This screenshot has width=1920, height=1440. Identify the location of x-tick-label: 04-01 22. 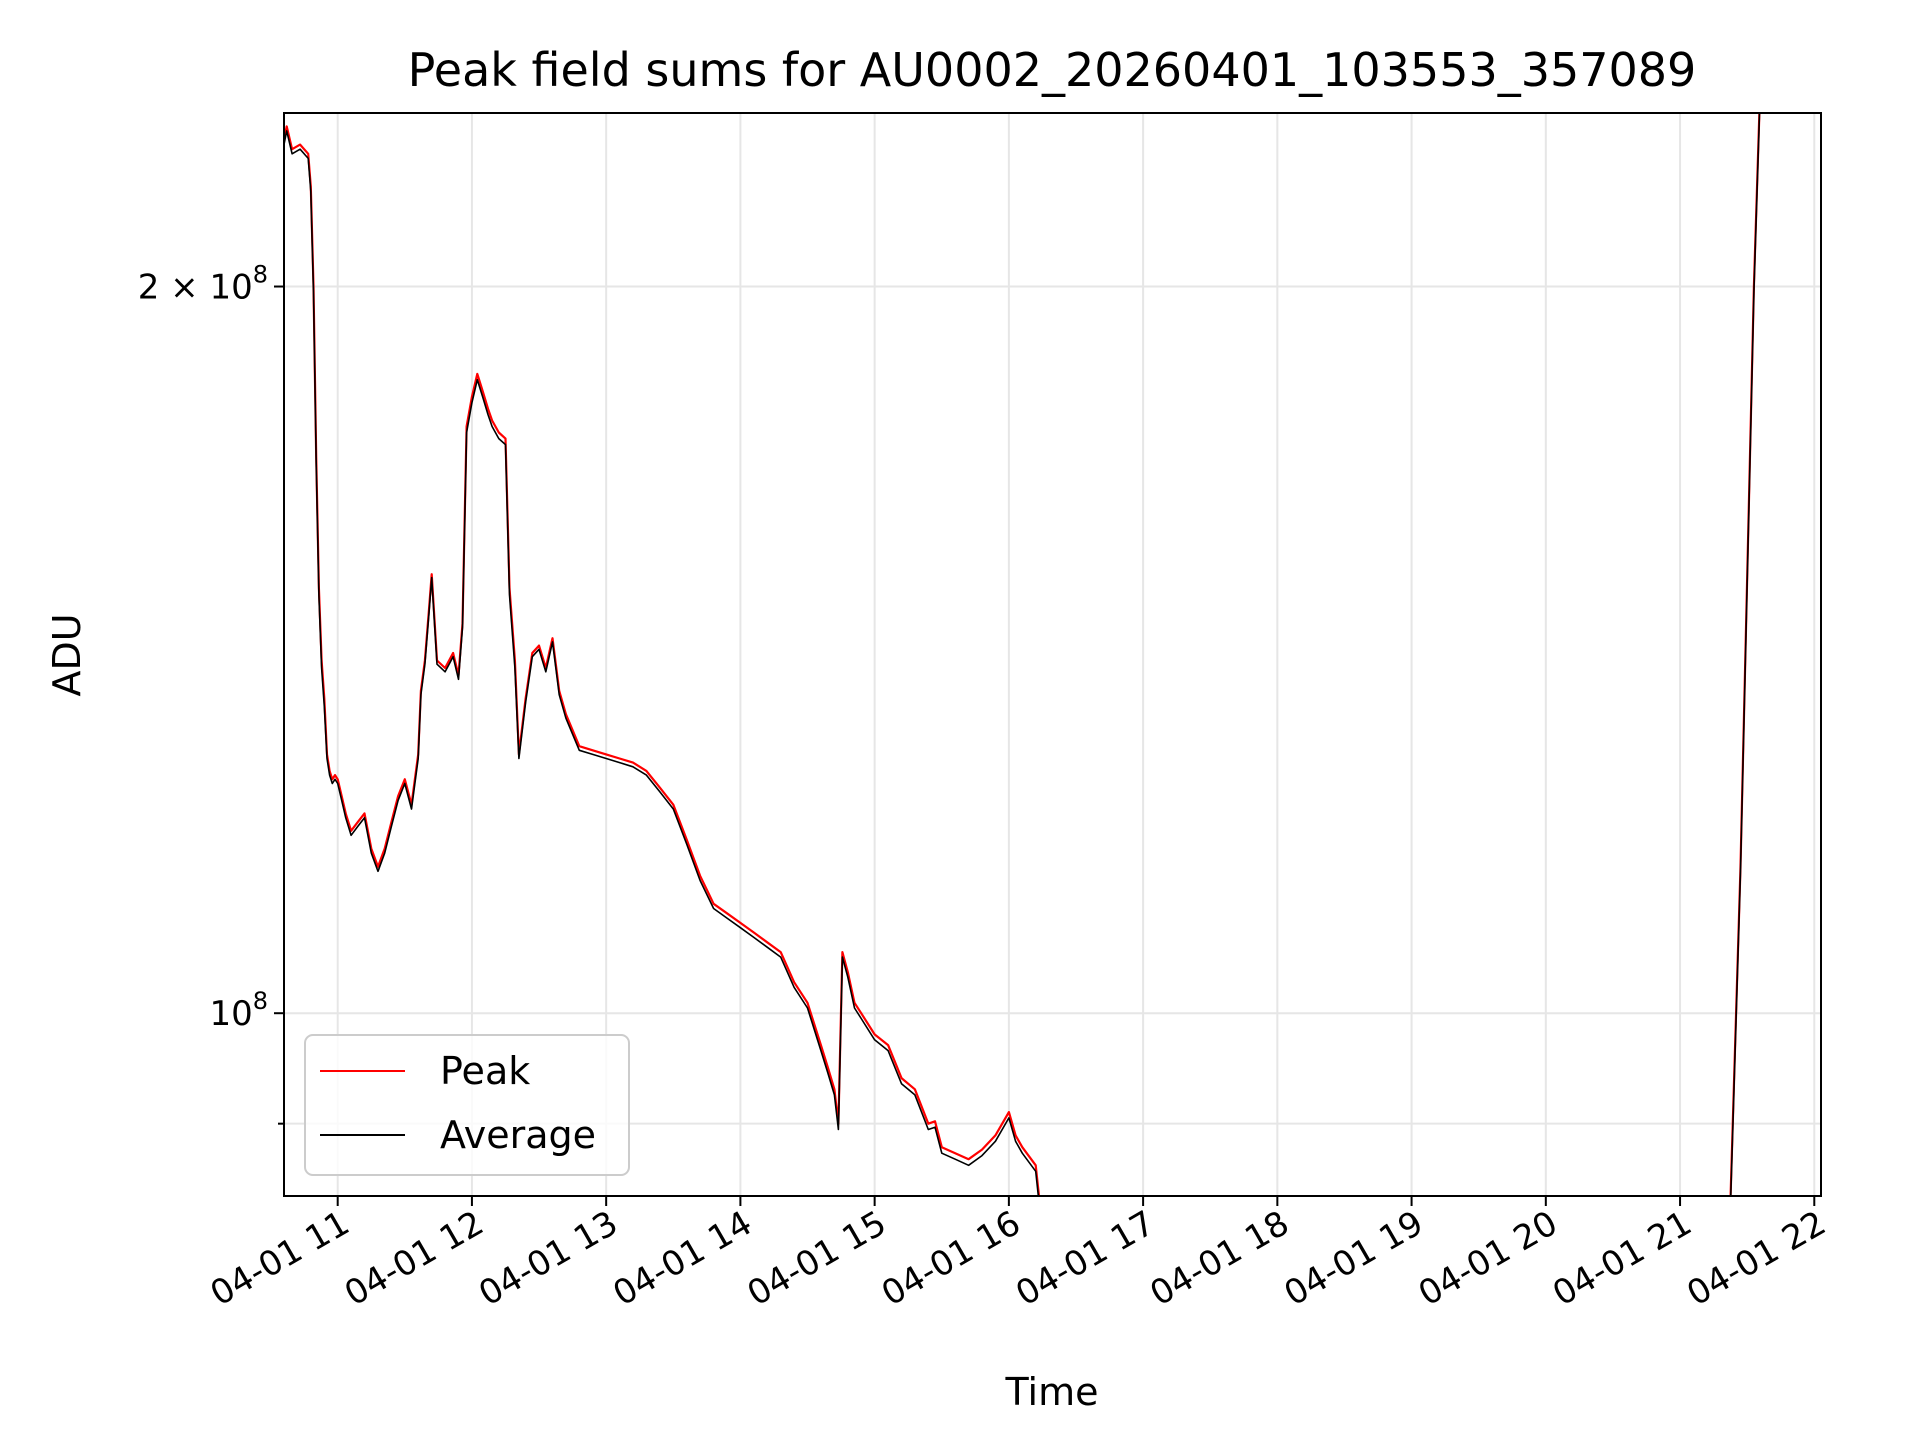
(1756, 1258).